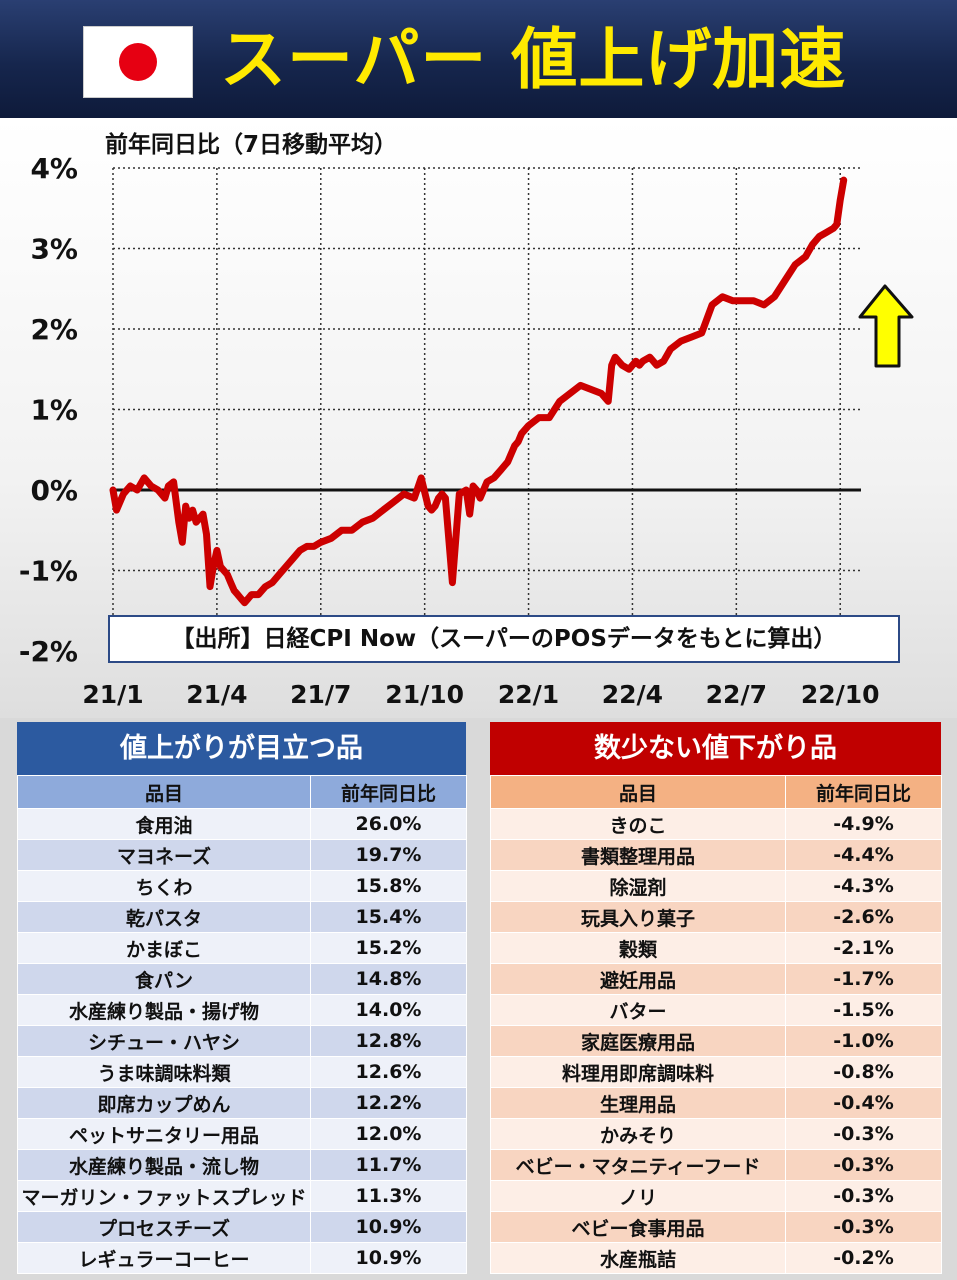 The width and height of the screenshot is (957, 1280). What do you see at coordinates (164, 824) in the screenshot?
I see `item-name-cell: 食用油` at bounding box center [164, 824].